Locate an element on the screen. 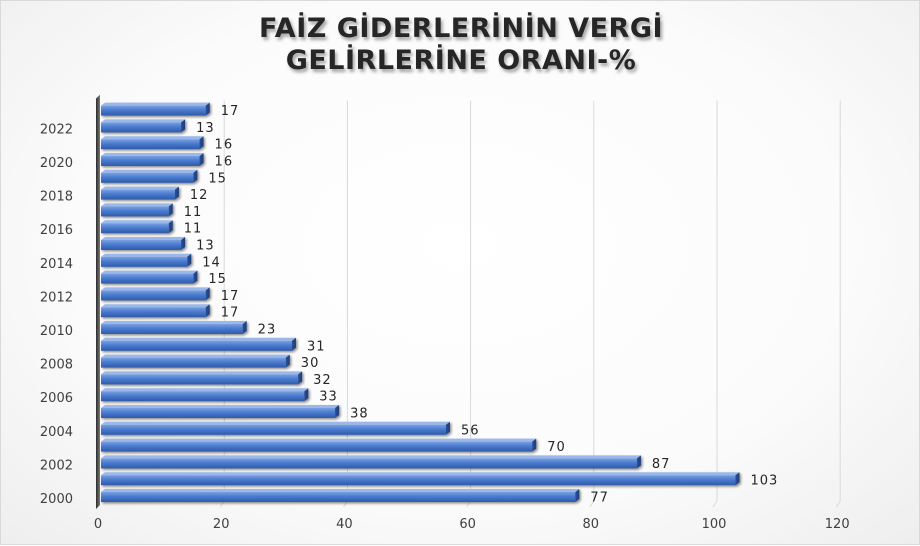 The width and height of the screenshot is (920, 546). data-label: 70 is located at coordinates (556, 447).